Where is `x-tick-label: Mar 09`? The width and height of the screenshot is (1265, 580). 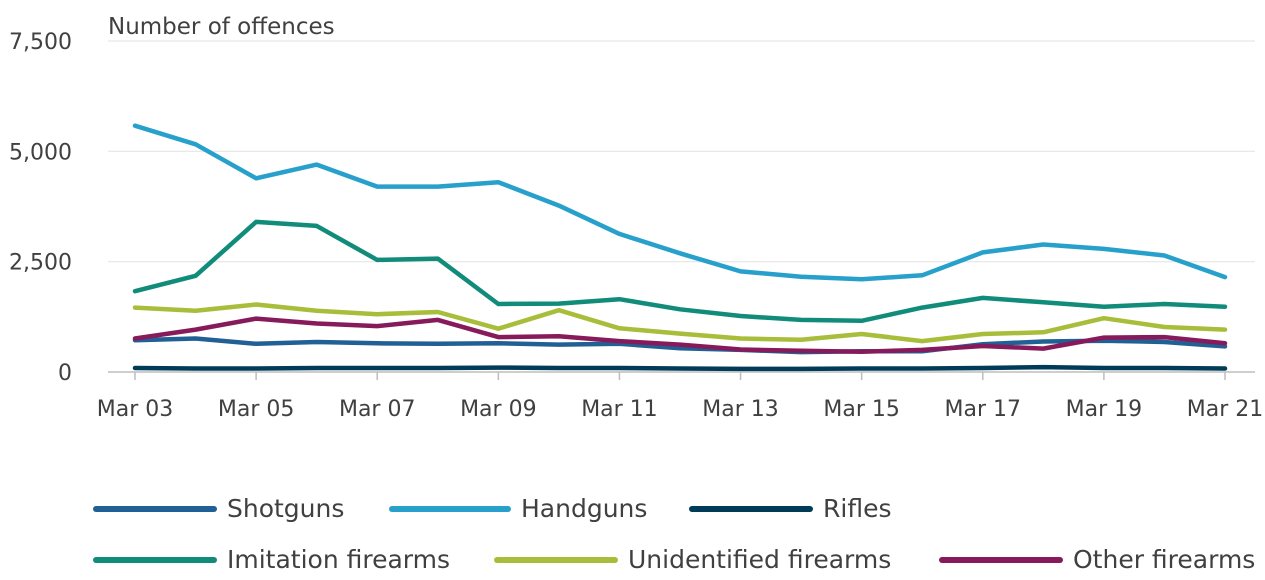 x-tick-label: Mar 09 is located at coordinates (498, 409).